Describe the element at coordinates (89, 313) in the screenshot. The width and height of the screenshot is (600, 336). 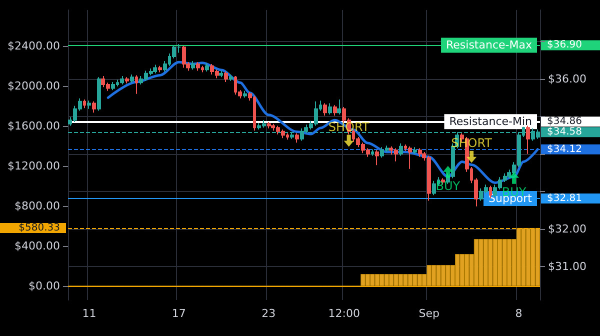
I see `x-tick-label: 11` at that location.